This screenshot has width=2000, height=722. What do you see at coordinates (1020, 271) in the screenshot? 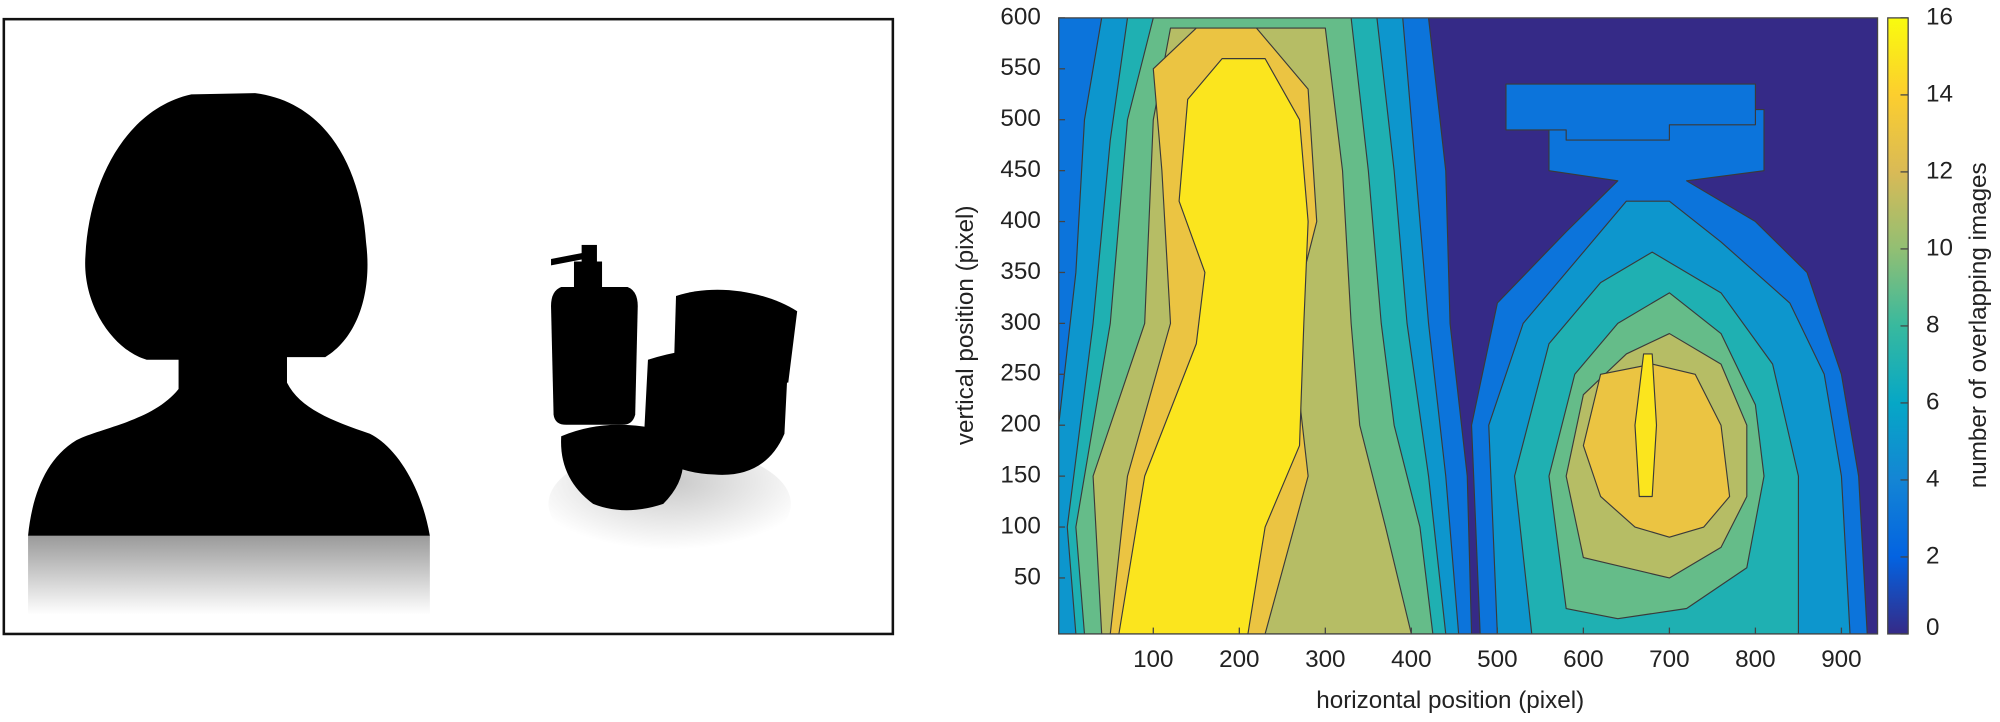
I see `y-tick-label: 350` at bounding box center [1020, 271].